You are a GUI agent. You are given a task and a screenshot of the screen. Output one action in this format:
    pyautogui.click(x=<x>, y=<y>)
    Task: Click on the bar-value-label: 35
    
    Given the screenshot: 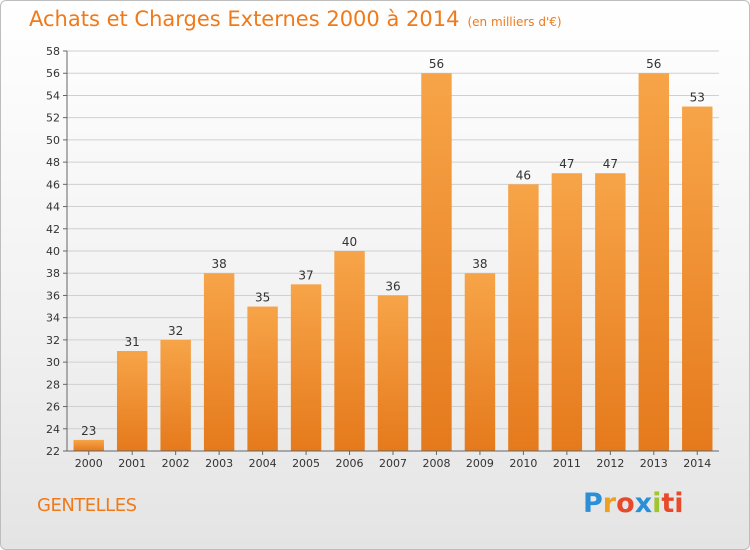 What is the action you would take?
    pyautogui.click(x=262, y=298)
    